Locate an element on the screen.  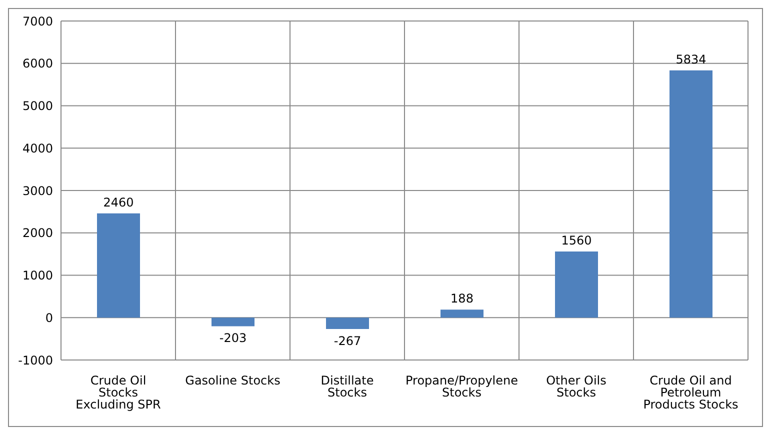
data-label: -203 is located at coordinates (233, 338).